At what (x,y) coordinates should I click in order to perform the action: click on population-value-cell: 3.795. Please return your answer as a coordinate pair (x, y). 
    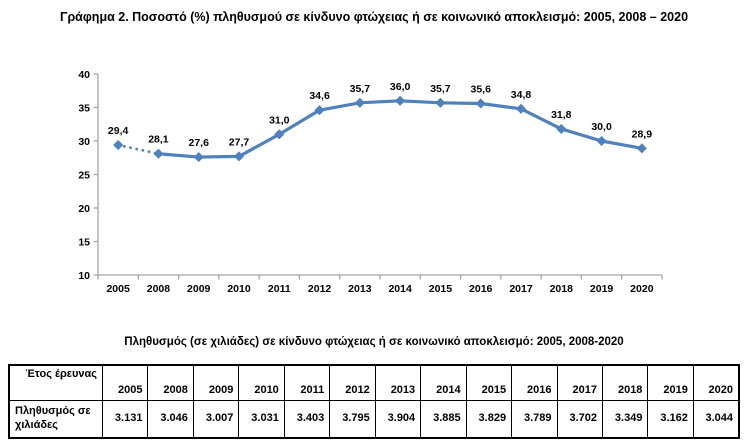
    Looking at the image, I should click on (352, 419).